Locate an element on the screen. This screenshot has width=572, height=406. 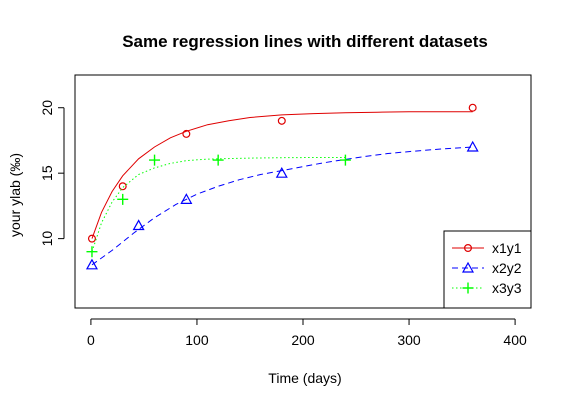
legend-marker-x2y2 is located at coordinates (468, 267).